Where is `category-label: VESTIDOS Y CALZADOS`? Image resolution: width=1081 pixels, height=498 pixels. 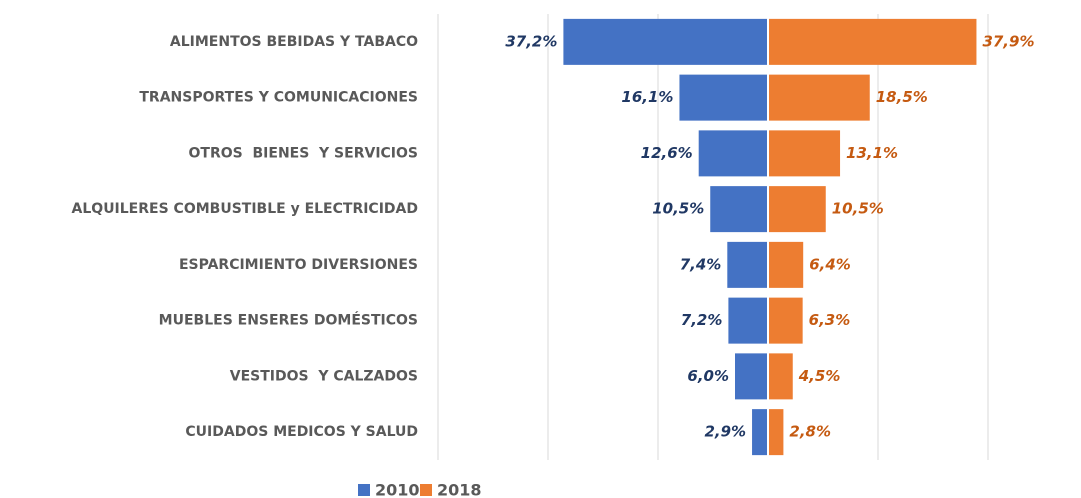 category-label: VESTIDOS Y CALZADOS is located at coordinates (324, 376).